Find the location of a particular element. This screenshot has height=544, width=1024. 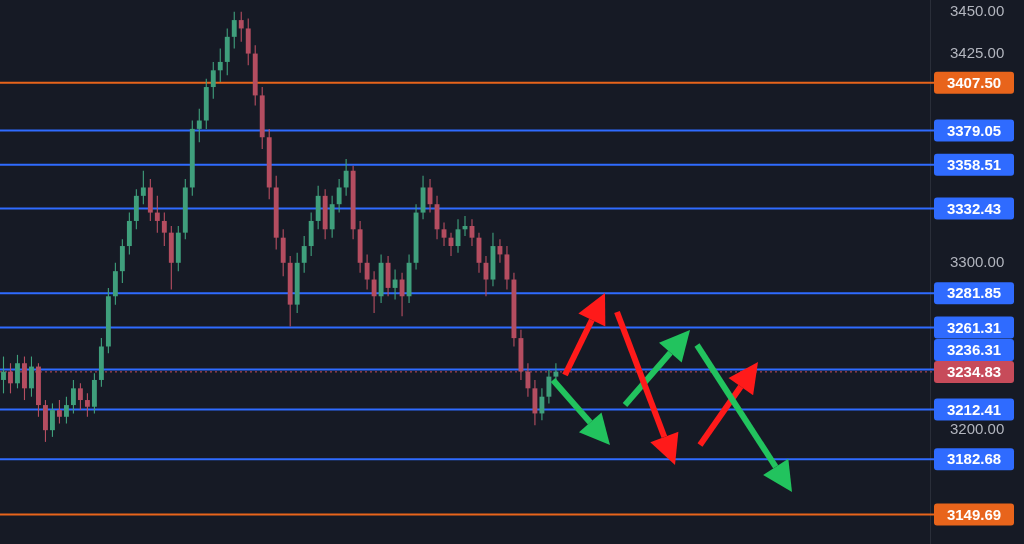

ref-line-label: 3236.31 is located at coordinates (974, 350).